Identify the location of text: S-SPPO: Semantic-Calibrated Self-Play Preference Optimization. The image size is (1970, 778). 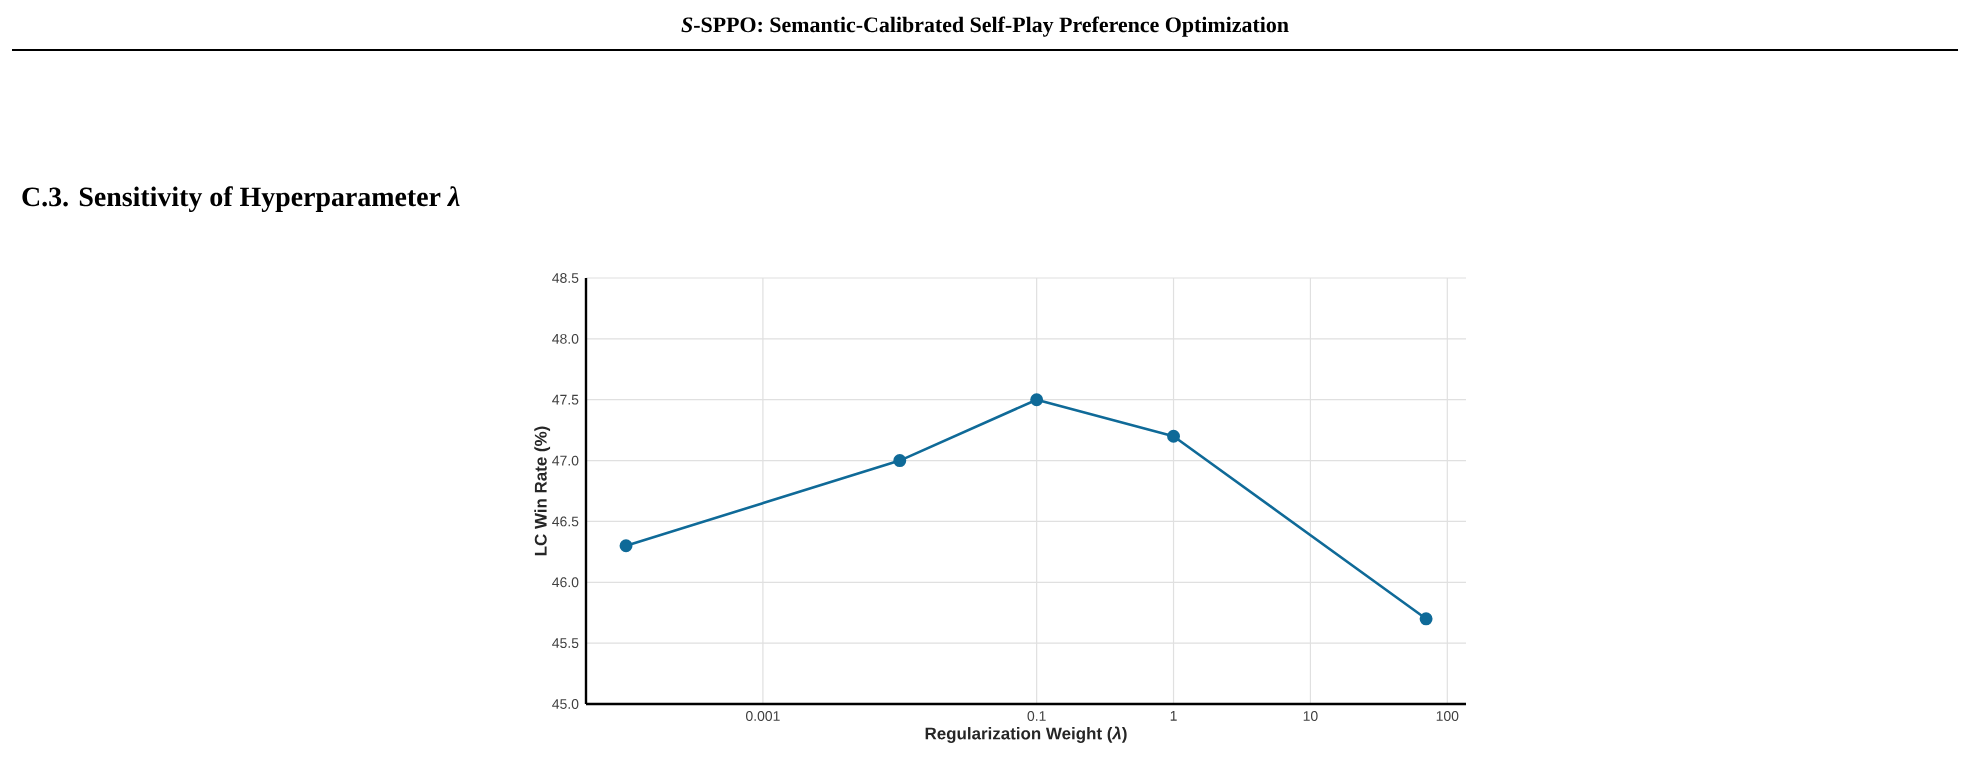
(985, 26).